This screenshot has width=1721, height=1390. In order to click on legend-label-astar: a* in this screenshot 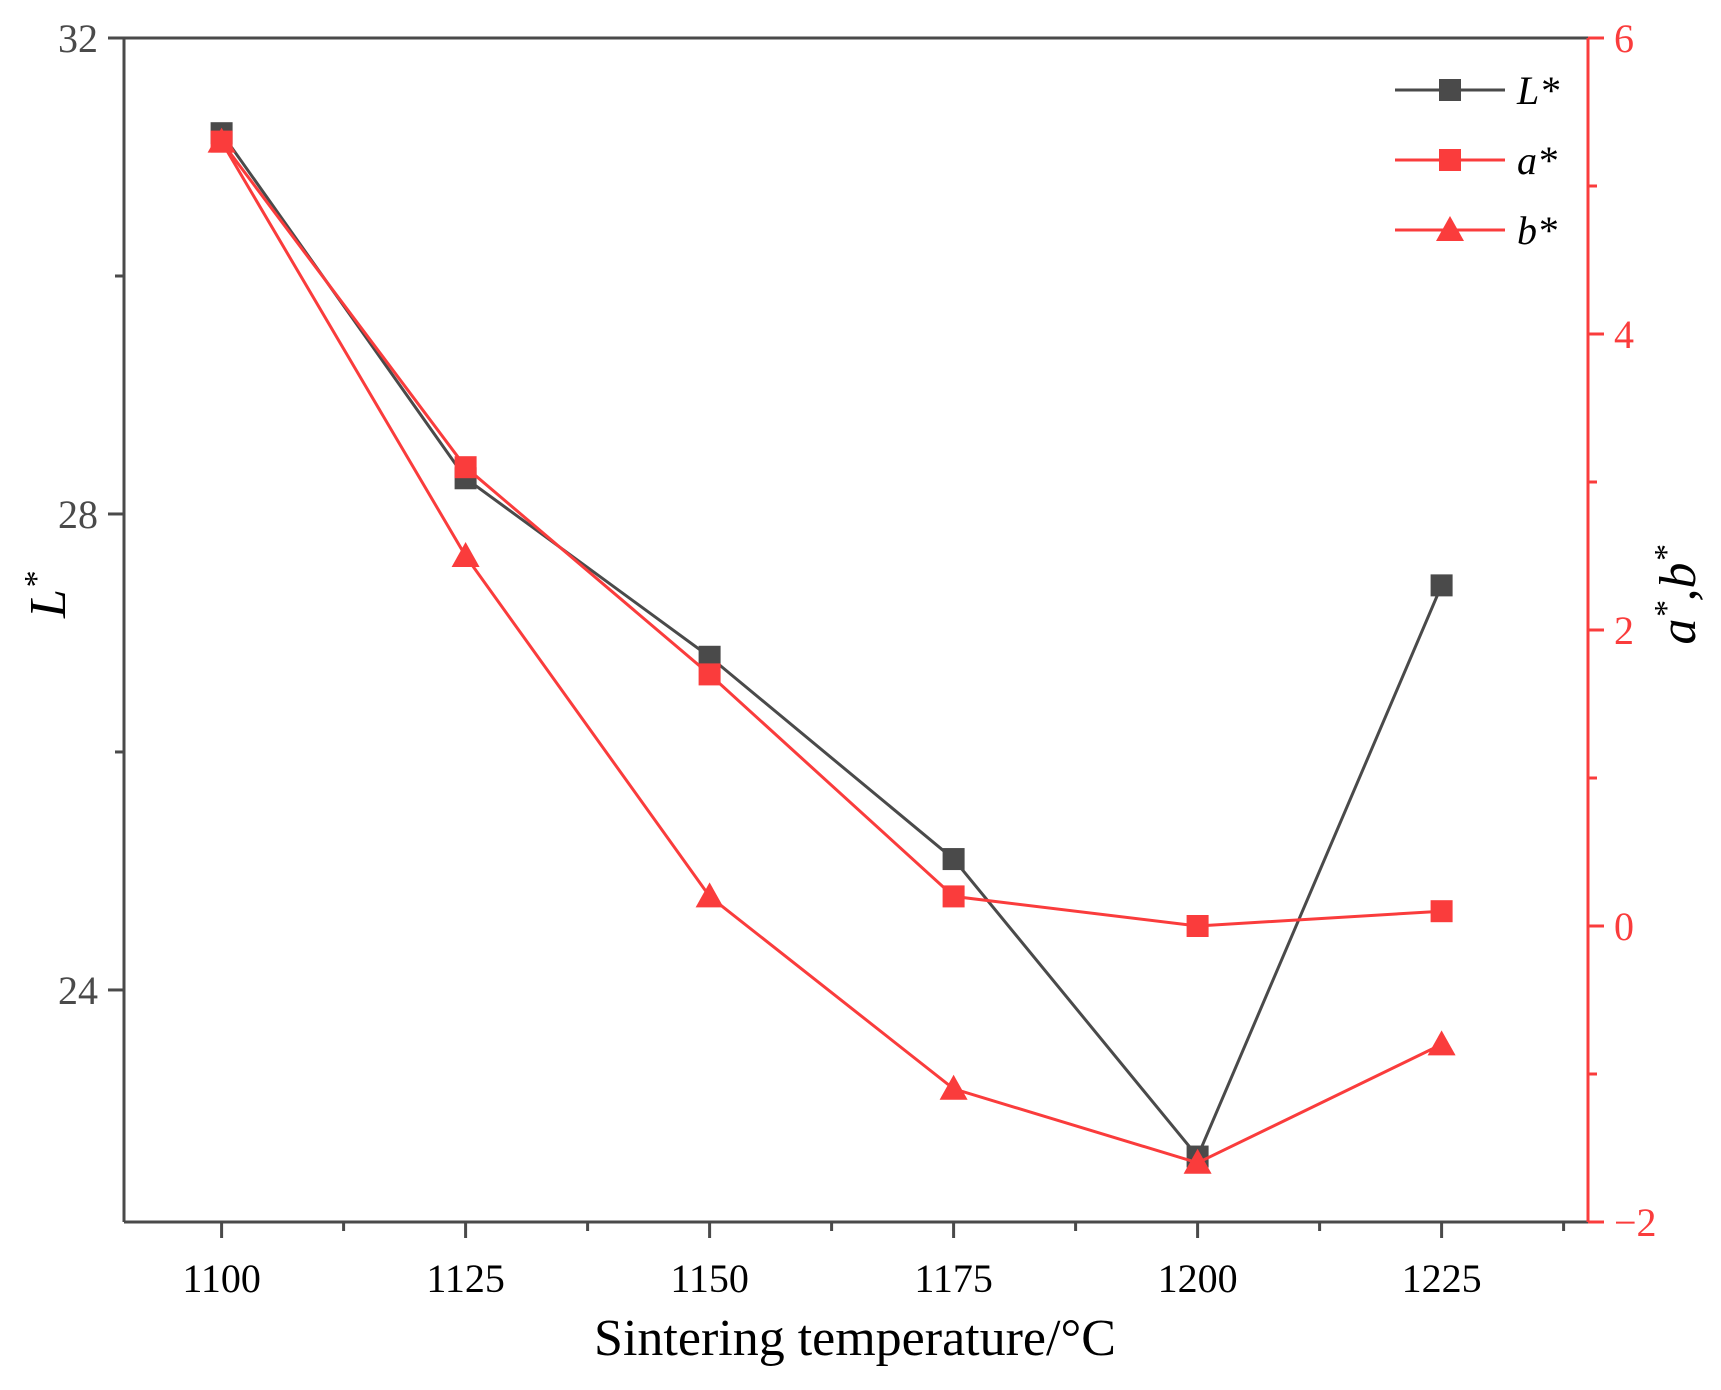, I will do `click(1537, 160)`.